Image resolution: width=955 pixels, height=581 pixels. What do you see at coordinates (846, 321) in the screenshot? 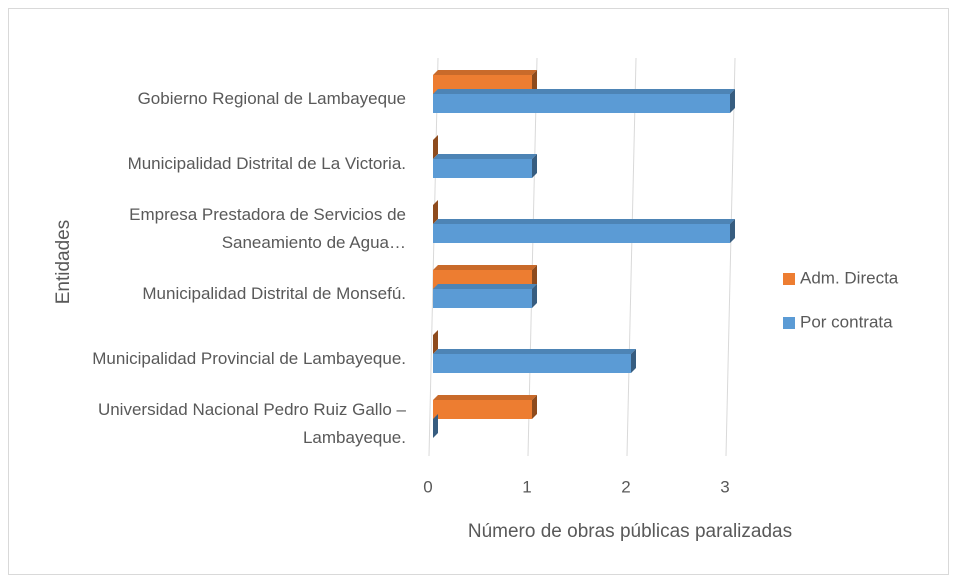
I see `legend-label: Por contrata` at bounding box center [846, 321].